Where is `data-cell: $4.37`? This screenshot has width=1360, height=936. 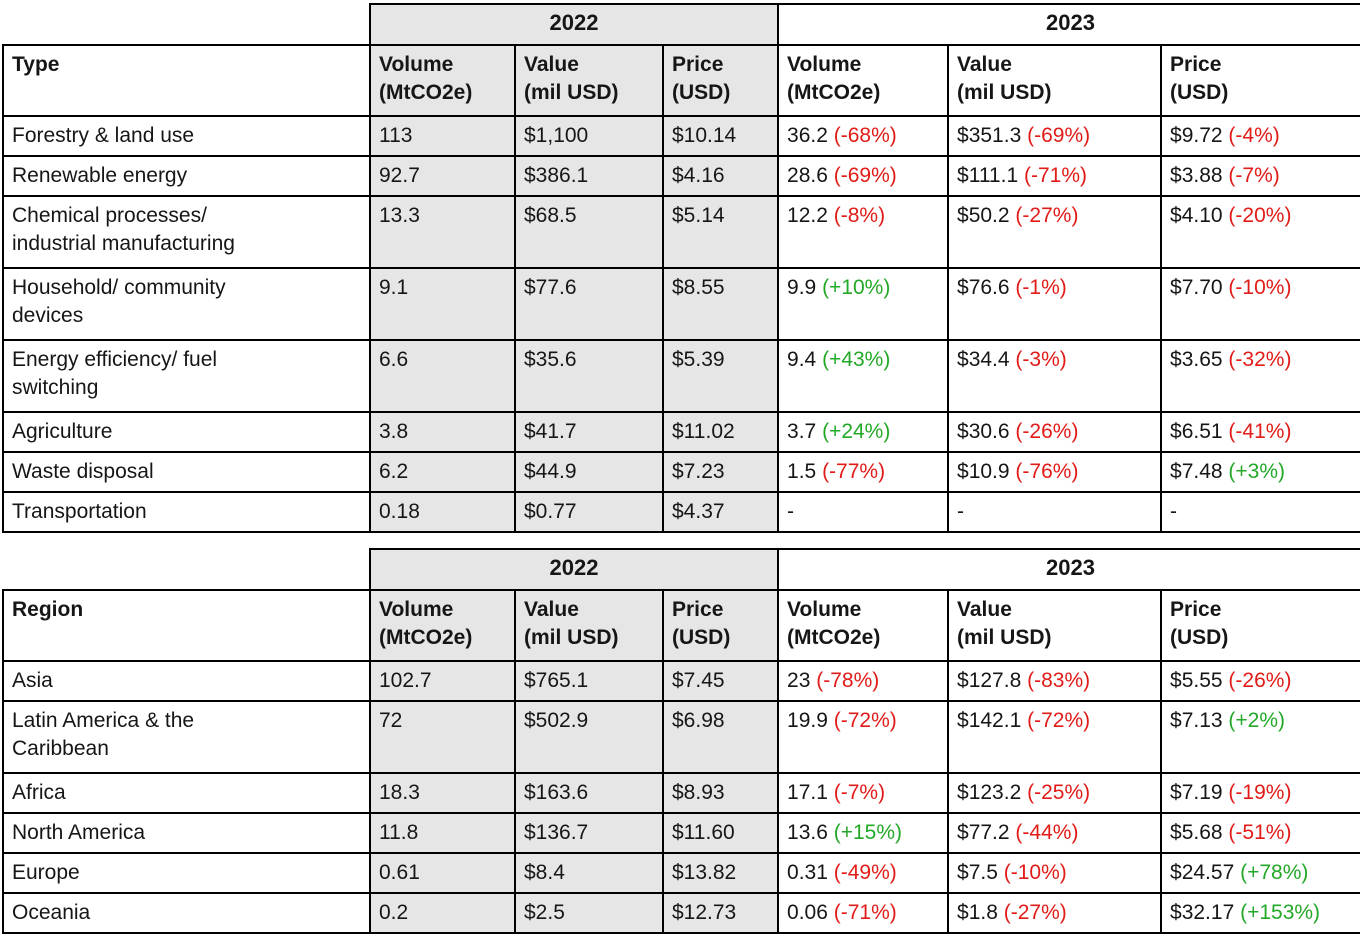 data-cell: $4.37 is located at coordinates (720, 512).